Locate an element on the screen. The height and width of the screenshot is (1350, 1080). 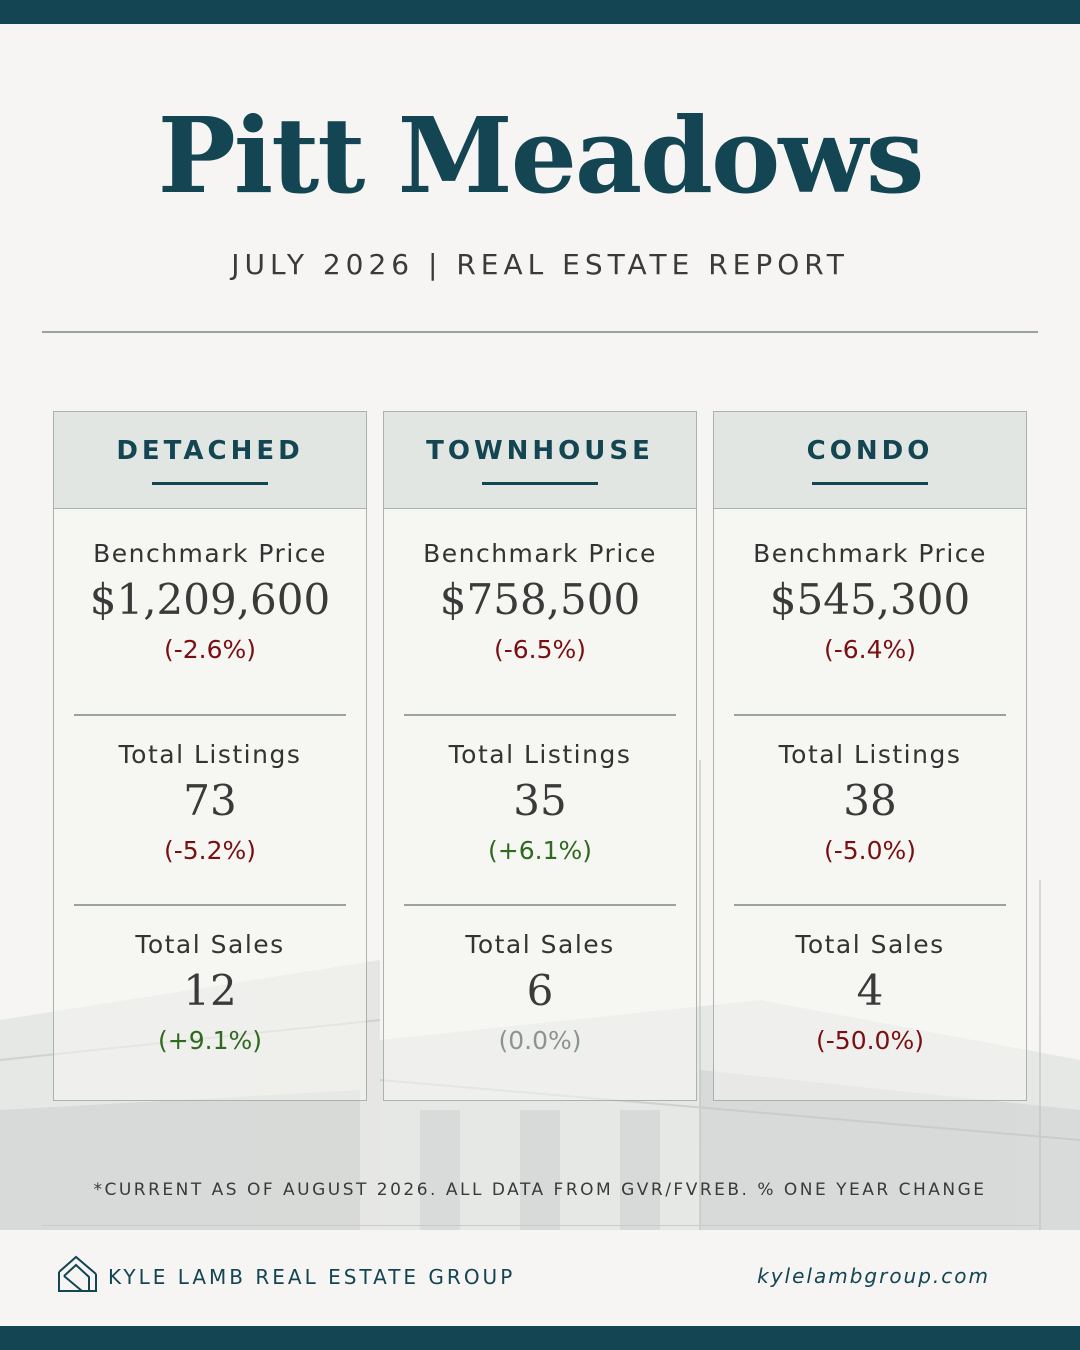
total-listings-stat: Total Listings 35 (+6.1%) is located at coordinates (540, 805).